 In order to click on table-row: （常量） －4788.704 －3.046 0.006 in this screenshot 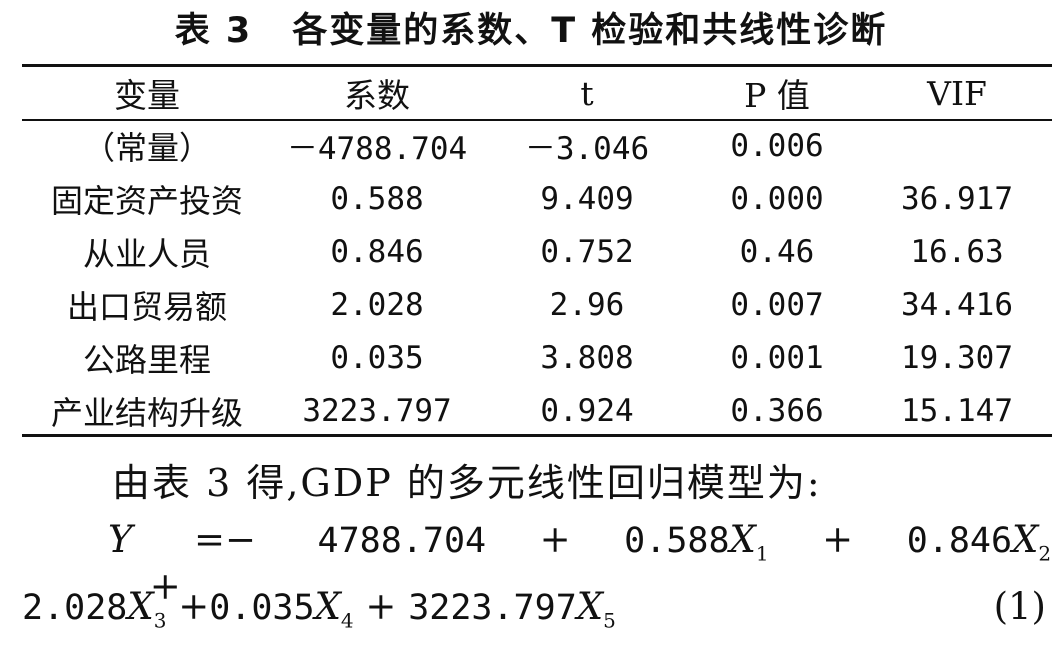, I will do `click(537, 145)`.